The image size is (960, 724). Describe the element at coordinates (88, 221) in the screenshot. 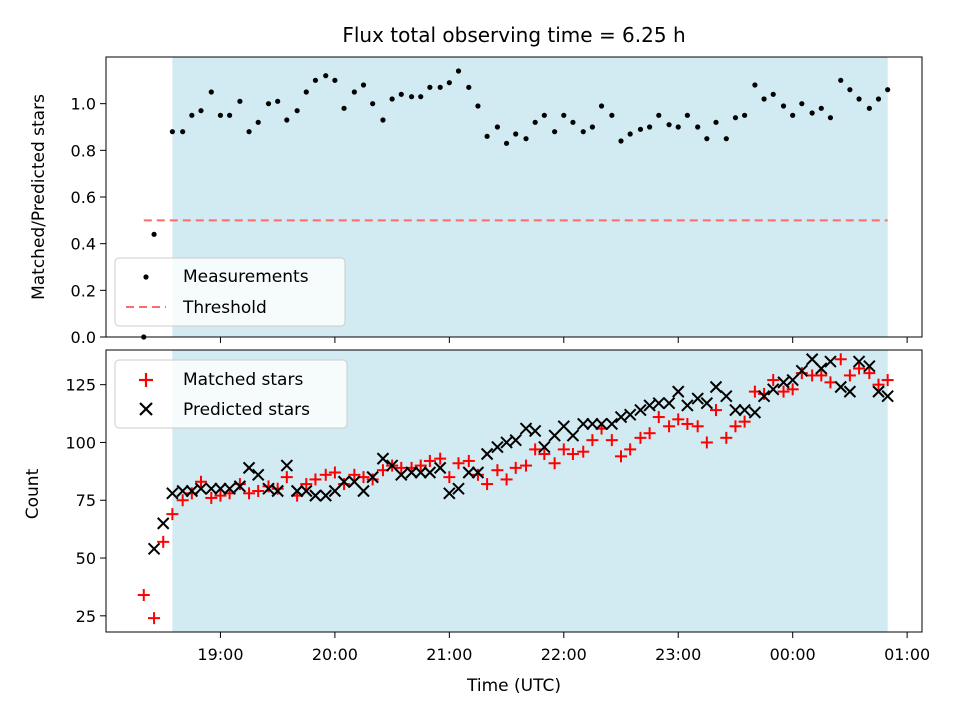

I see `top-y-axis: 0.0 0.2 0.4 0.6 0.8 1.0` at that location.